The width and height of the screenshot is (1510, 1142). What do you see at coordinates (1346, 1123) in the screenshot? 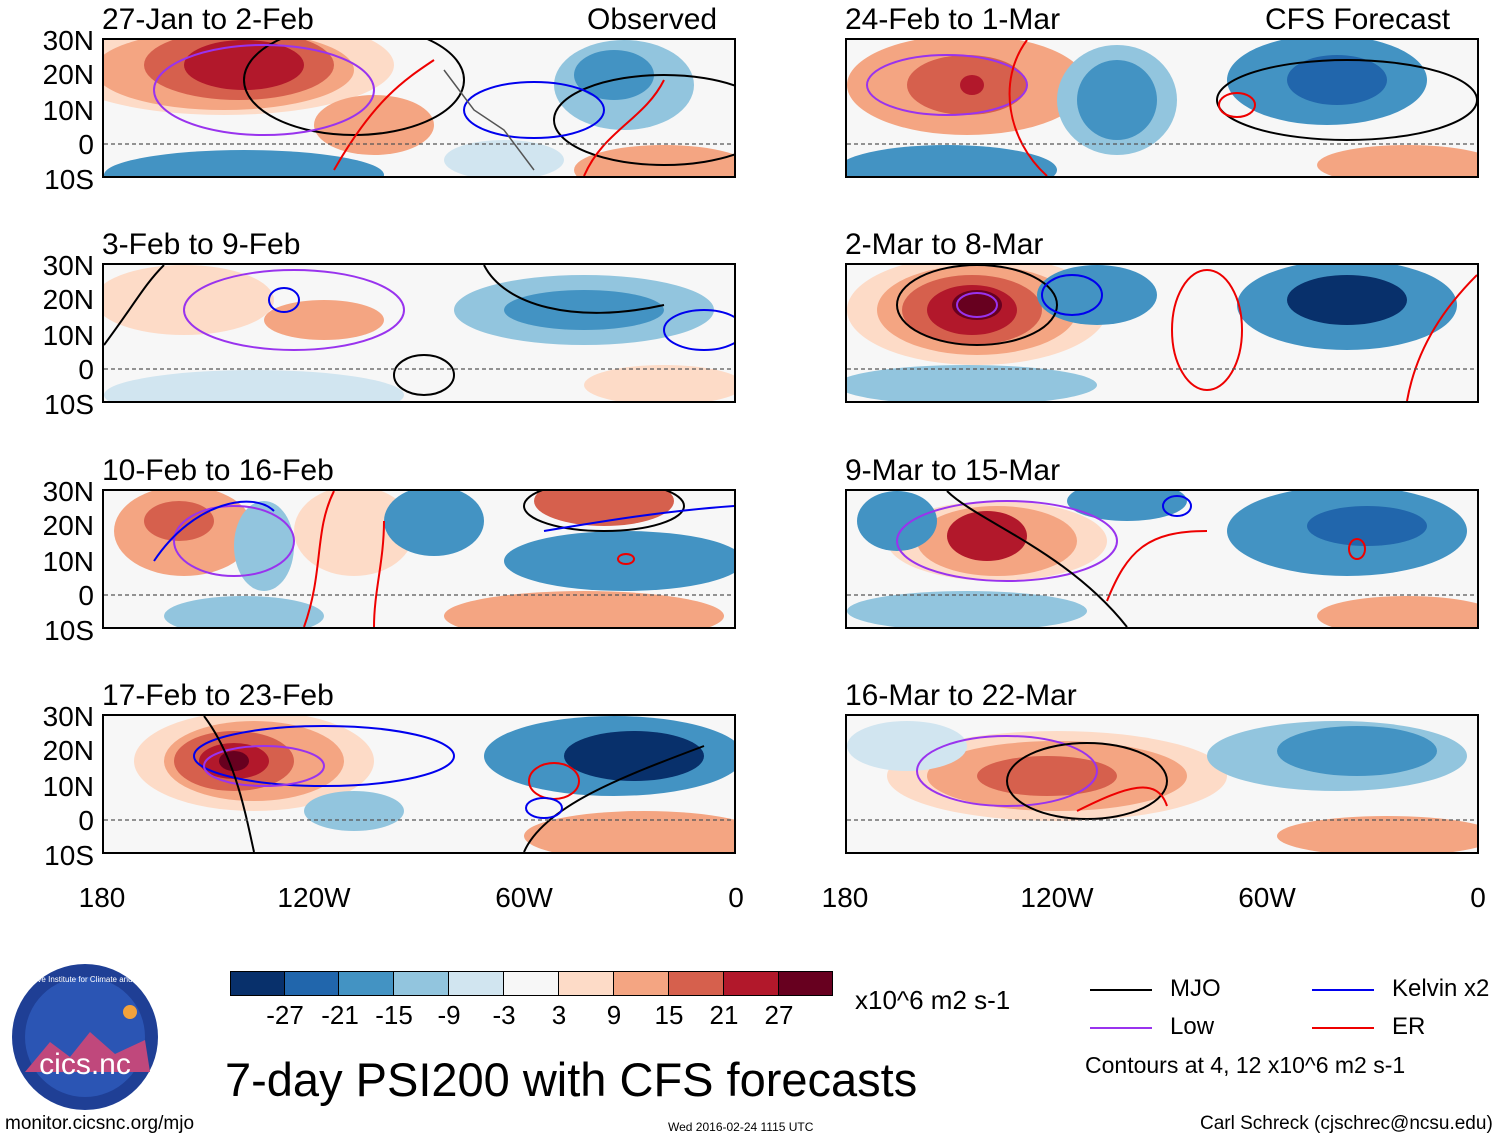
I see `footer-author: Carl Schreck (cjschrec@ncsu.edu)` at bounding box center [1346, 1123].